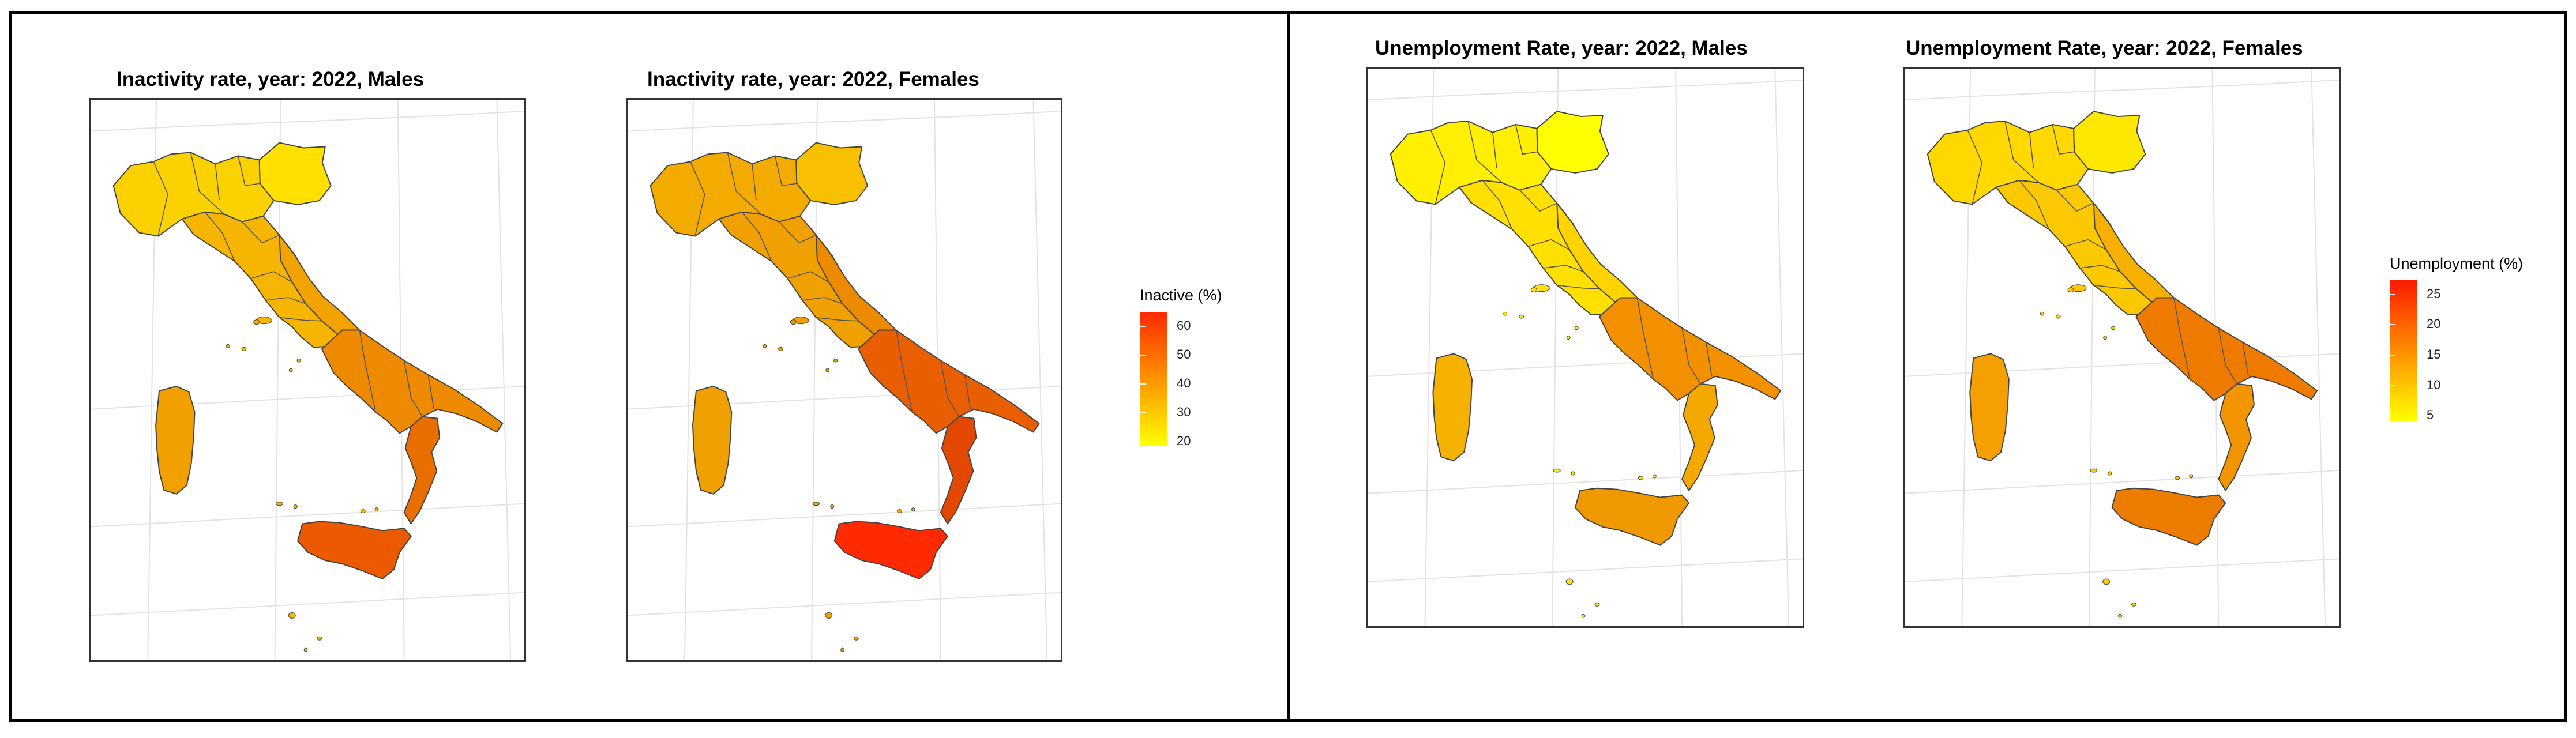 The image size is (2576, 738). What do you see at coordinates (844, 380) in the screenshot?
I see `map-inactivity-females` at bounding box center [844, 380].